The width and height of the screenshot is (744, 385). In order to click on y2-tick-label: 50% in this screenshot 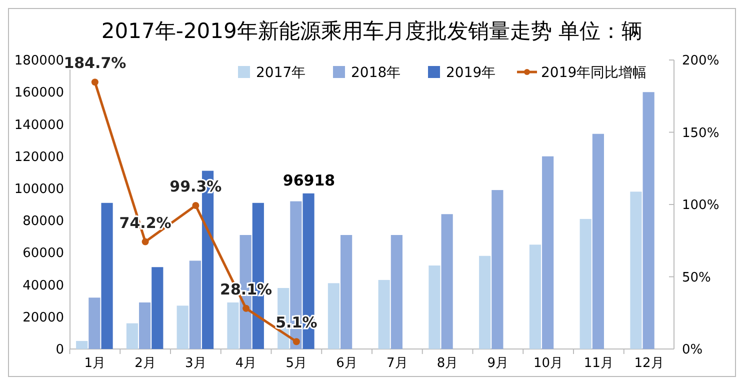, I will do `click(696, 278)`.